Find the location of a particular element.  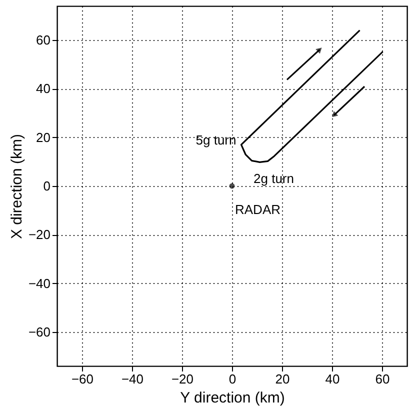

x-axis-title: Y direction (km) is located at coordinates (232, 398).